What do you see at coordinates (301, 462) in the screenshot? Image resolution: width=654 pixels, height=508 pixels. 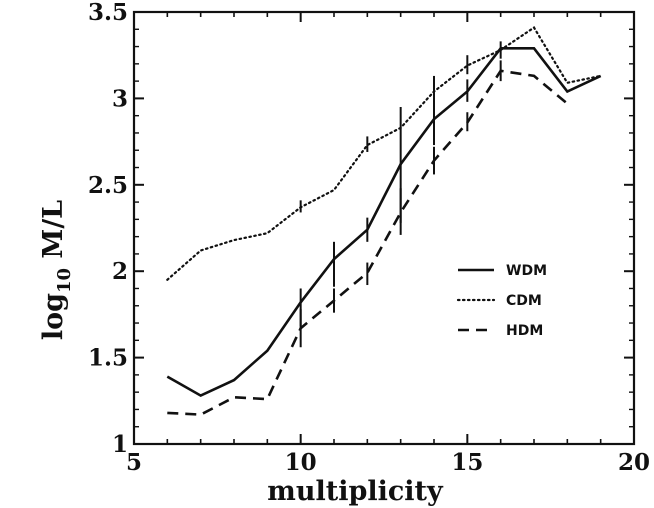 I see `x-tick-label: 10` at bounding box center [301, 462].